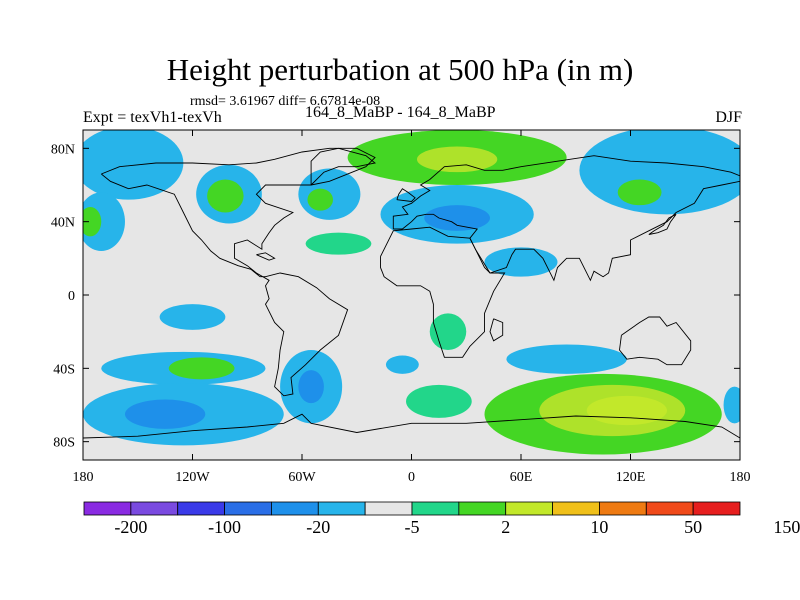 This screenshot has width=800, height=600. I want to click on colorbar-label-6: 50, so click(693, 527).